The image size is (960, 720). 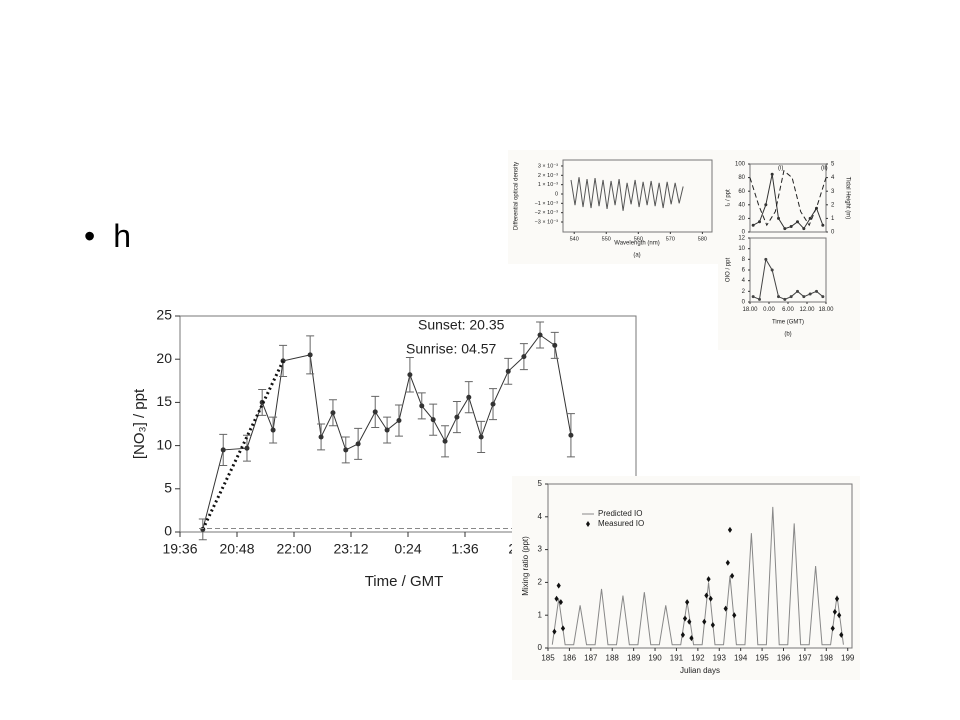 What do you see at coordinates (236, 548) in the screenshot?
I see `x-tick-label: 20:48` at bounding box center [236, 548].